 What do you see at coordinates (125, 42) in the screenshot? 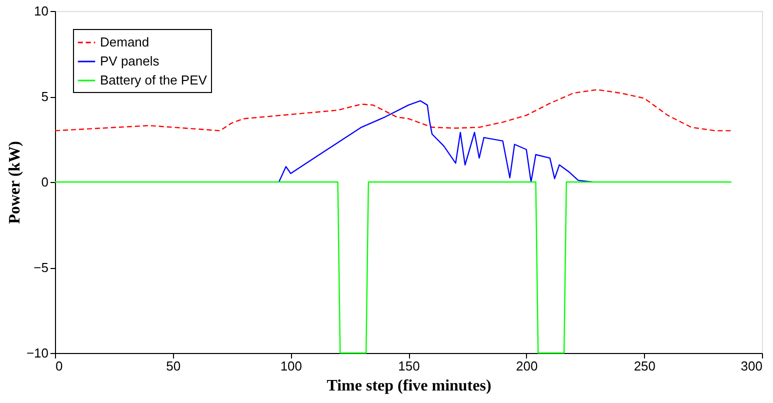
I see `legend-label: Demand` at bounding box center [125, 42].